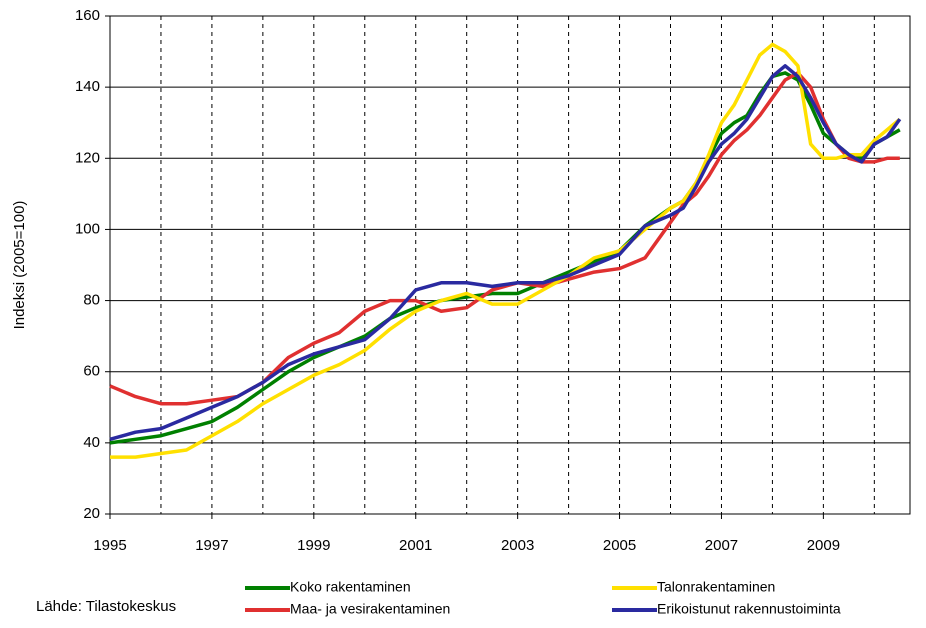 The image size is (926, 628). Describe the element at coordinates (823, 545) in the screenshot. I see `x-tick-label: 2009` at that location.